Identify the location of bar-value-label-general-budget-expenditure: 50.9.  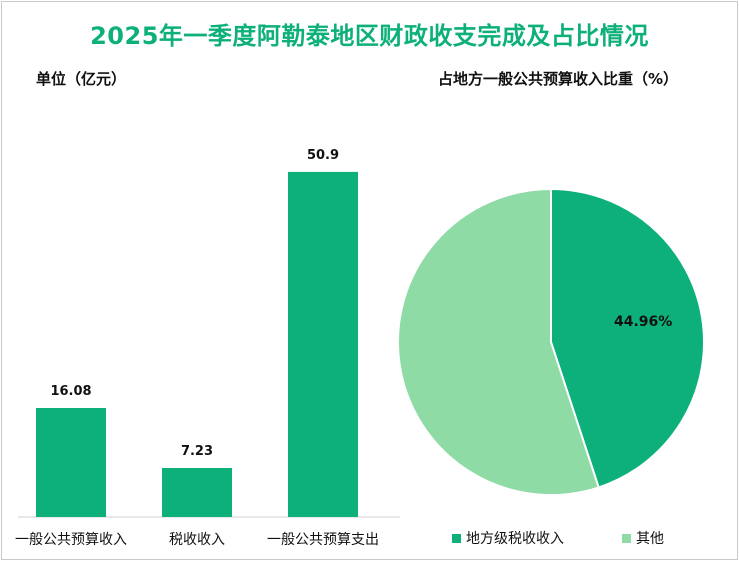
(323, 155).